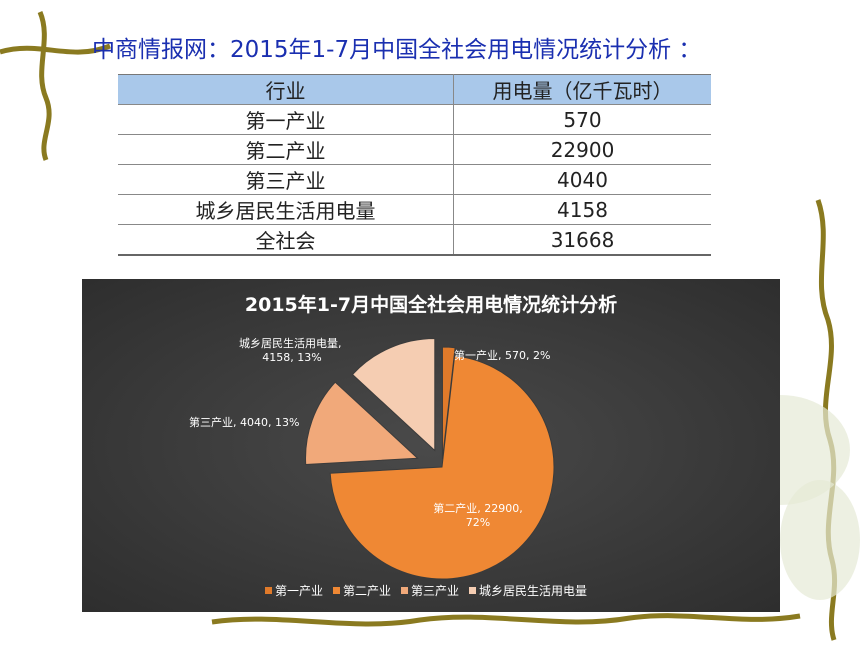  I want to click on legend-item-label: 第三产业, so click(435, 591).